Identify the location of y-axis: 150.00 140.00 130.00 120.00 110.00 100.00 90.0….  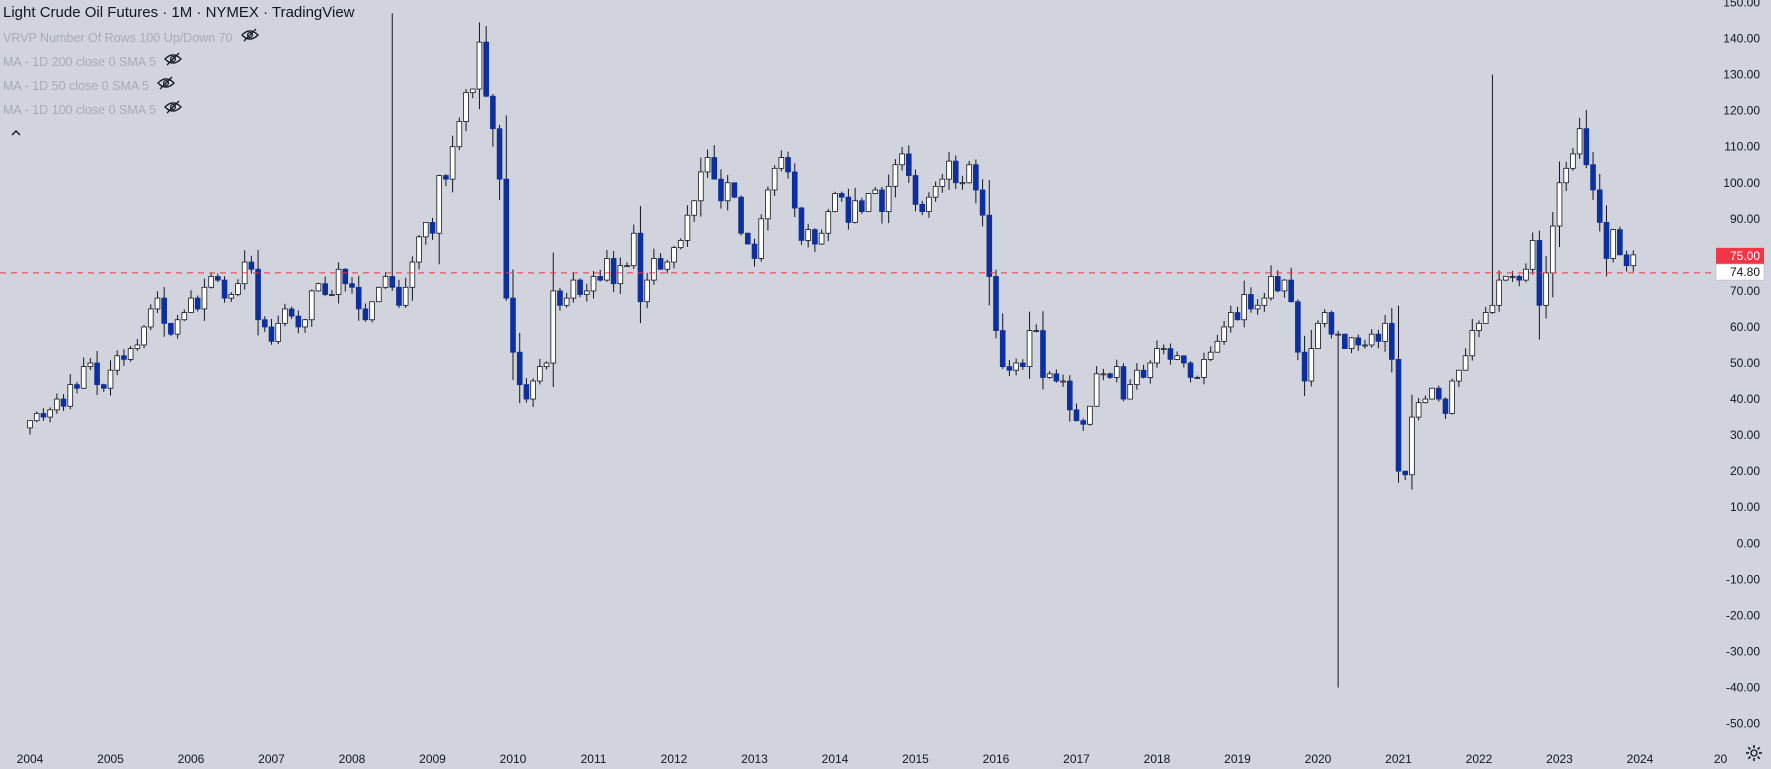
(1741, 365).